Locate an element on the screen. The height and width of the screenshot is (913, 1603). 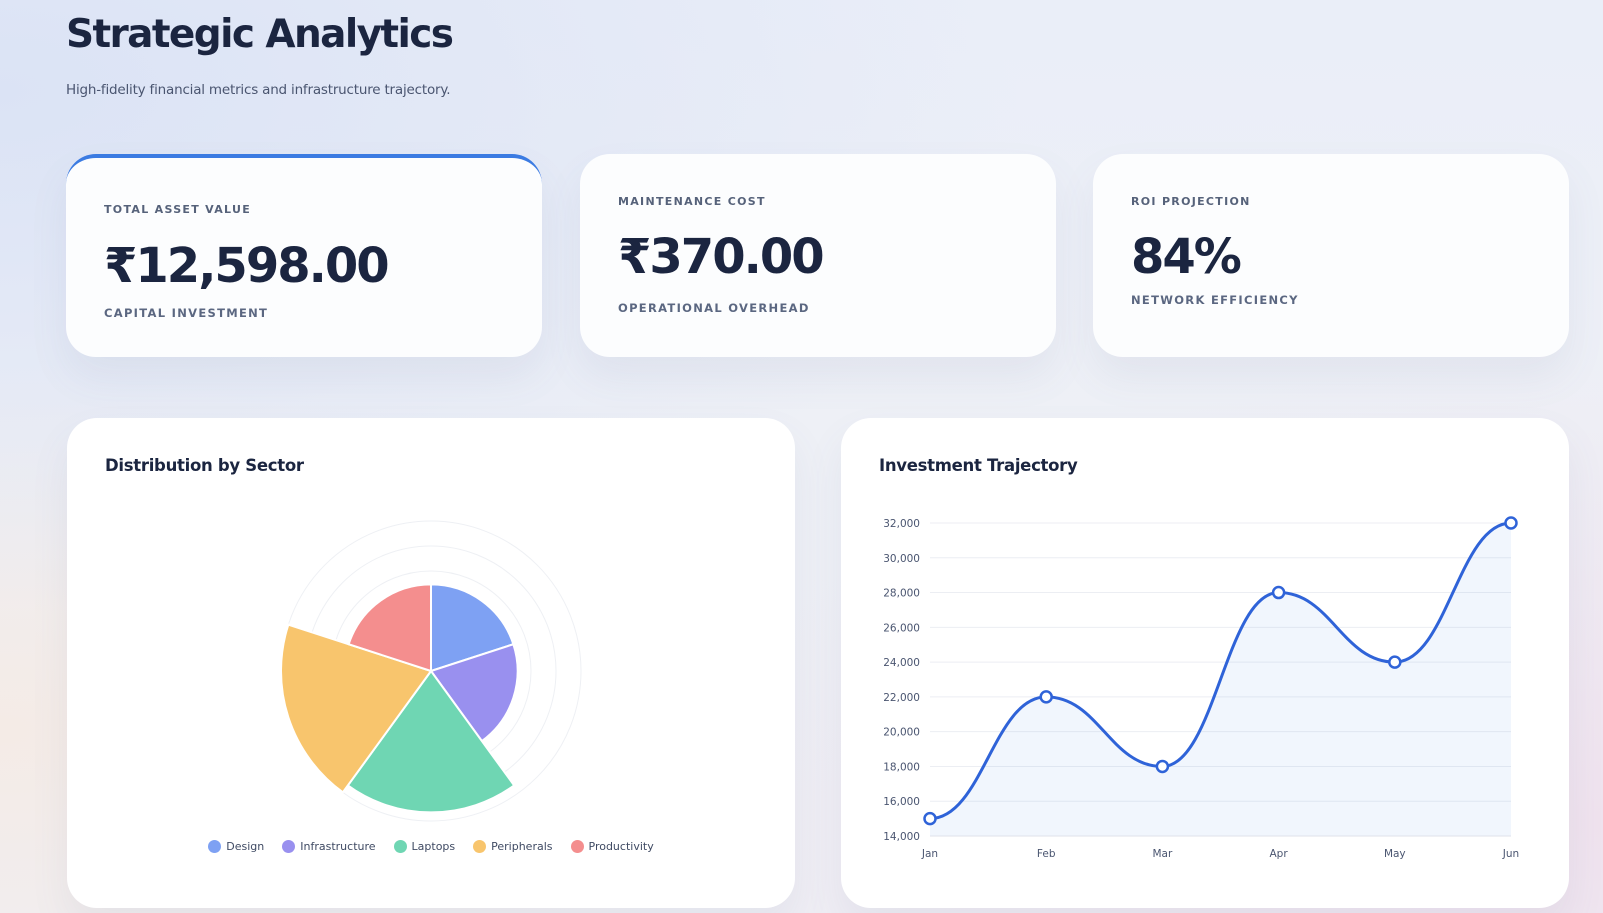
polar-slice-design is located at coordinates (472, 628).